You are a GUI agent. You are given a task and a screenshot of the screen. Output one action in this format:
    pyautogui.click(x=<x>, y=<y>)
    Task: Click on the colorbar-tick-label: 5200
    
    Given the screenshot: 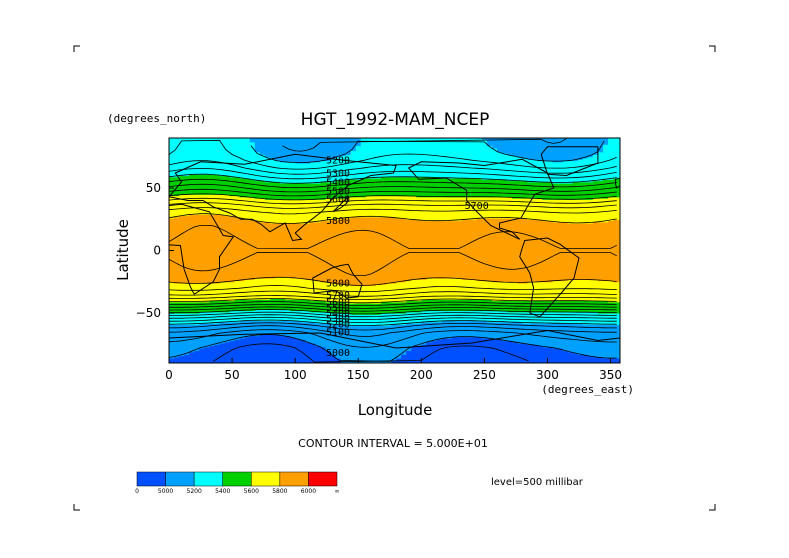 What is the action you would take?
    pyautogui.click(x=194, y=491)
    